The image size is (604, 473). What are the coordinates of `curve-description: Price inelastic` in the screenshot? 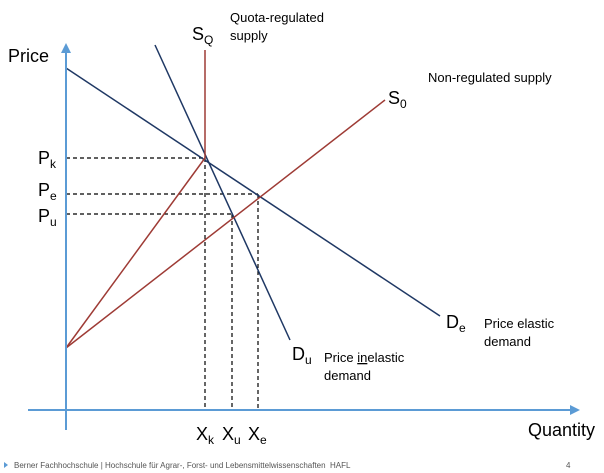 It's located at (364, 357).